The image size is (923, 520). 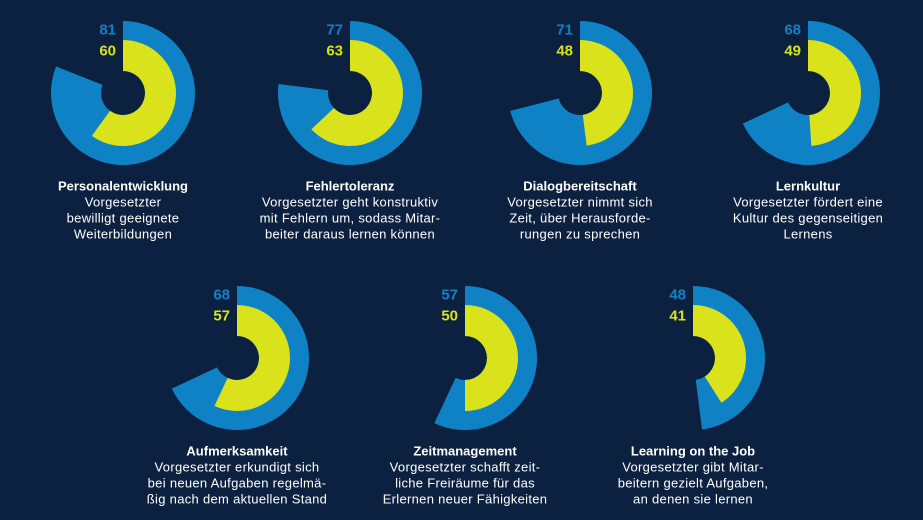 What do you see at coordinates (677, 315) in the screenshot?
I see `value-label: 41` at bounding box center [677, 315].